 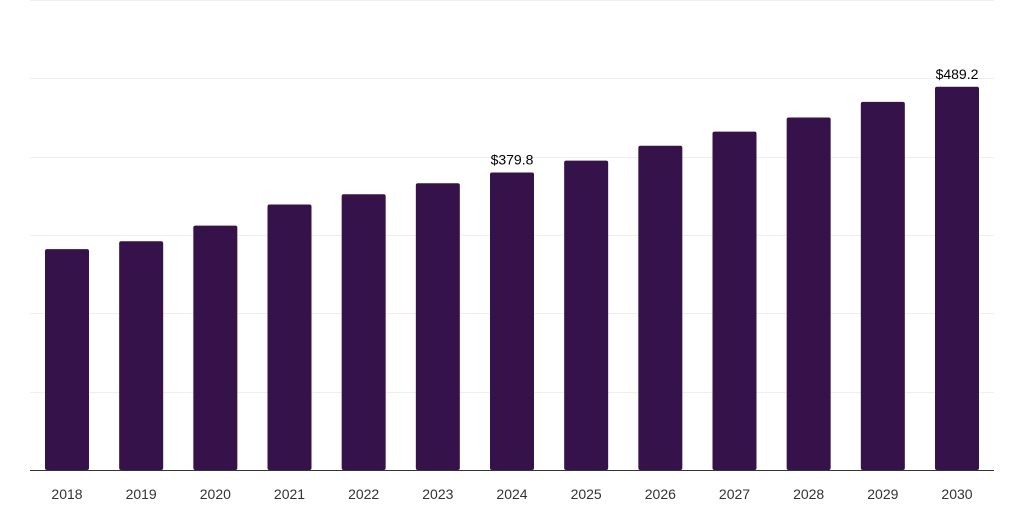 What do you see at coordinates (734, 494) in the screenshot?
I see `x-tick-label-2027: 2027` at bounding box center [734, 494].